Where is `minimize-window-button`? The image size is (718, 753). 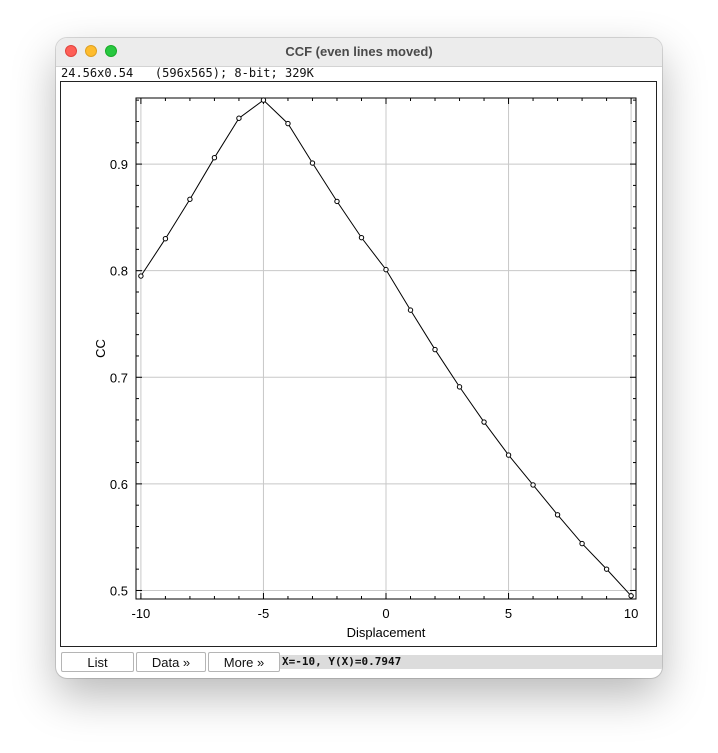 minimize-window-button is located at coordinates (91, 51).